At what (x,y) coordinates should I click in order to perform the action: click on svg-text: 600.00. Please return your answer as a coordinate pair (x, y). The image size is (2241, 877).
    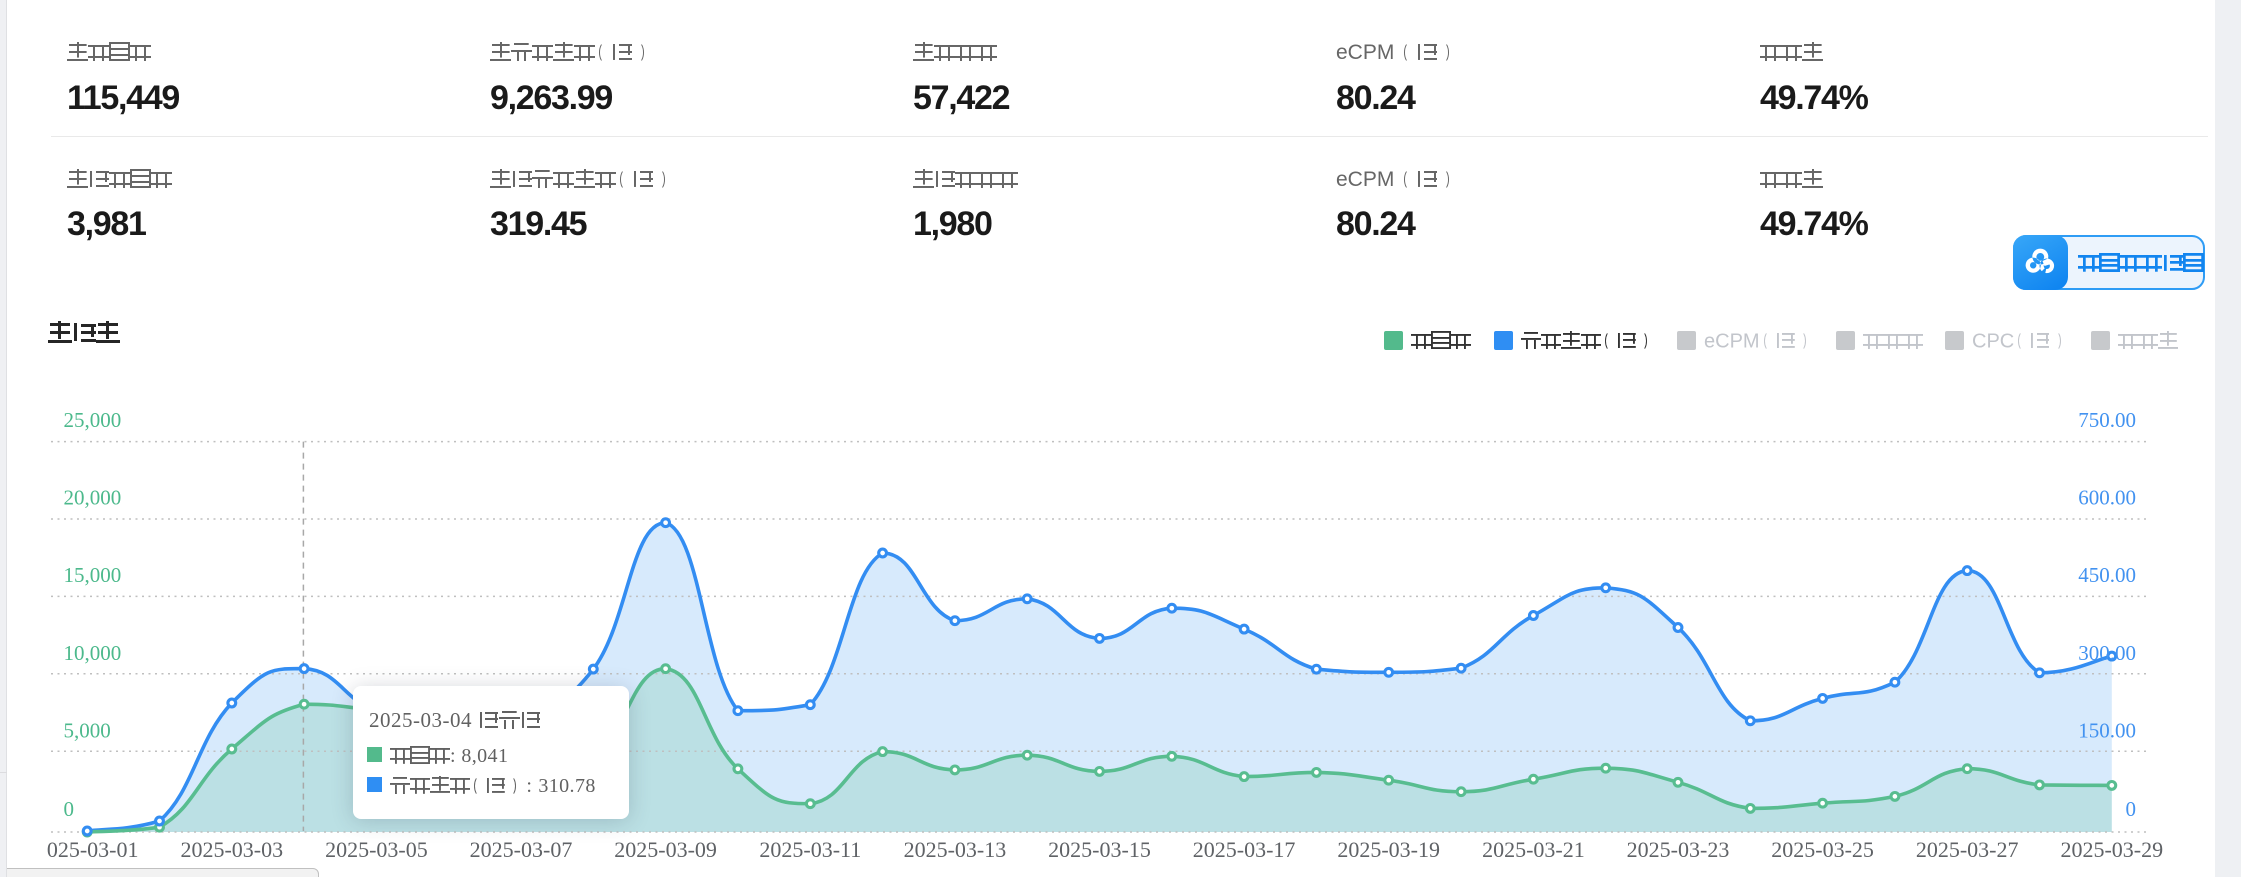
    Looking at the image, I should click on (2107, 498).